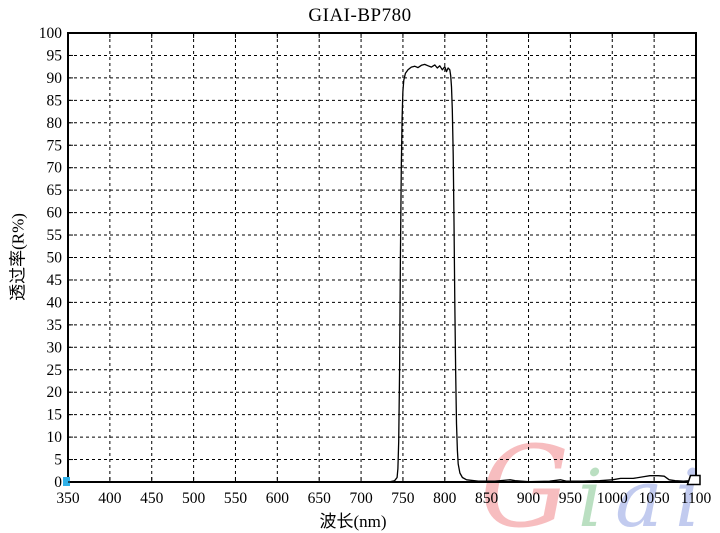  What do you see at coordinates (55, 235) in the screenshot?
I see `y-tick-label: 55` at bounding box center [55, 235].